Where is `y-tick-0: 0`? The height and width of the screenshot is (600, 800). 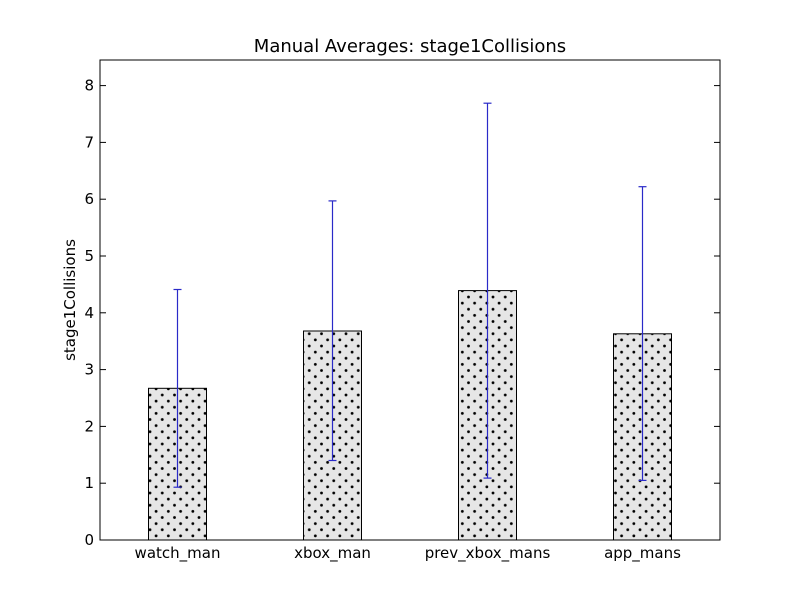 y-tick-0: 0 is located at coordinates (402, 540).